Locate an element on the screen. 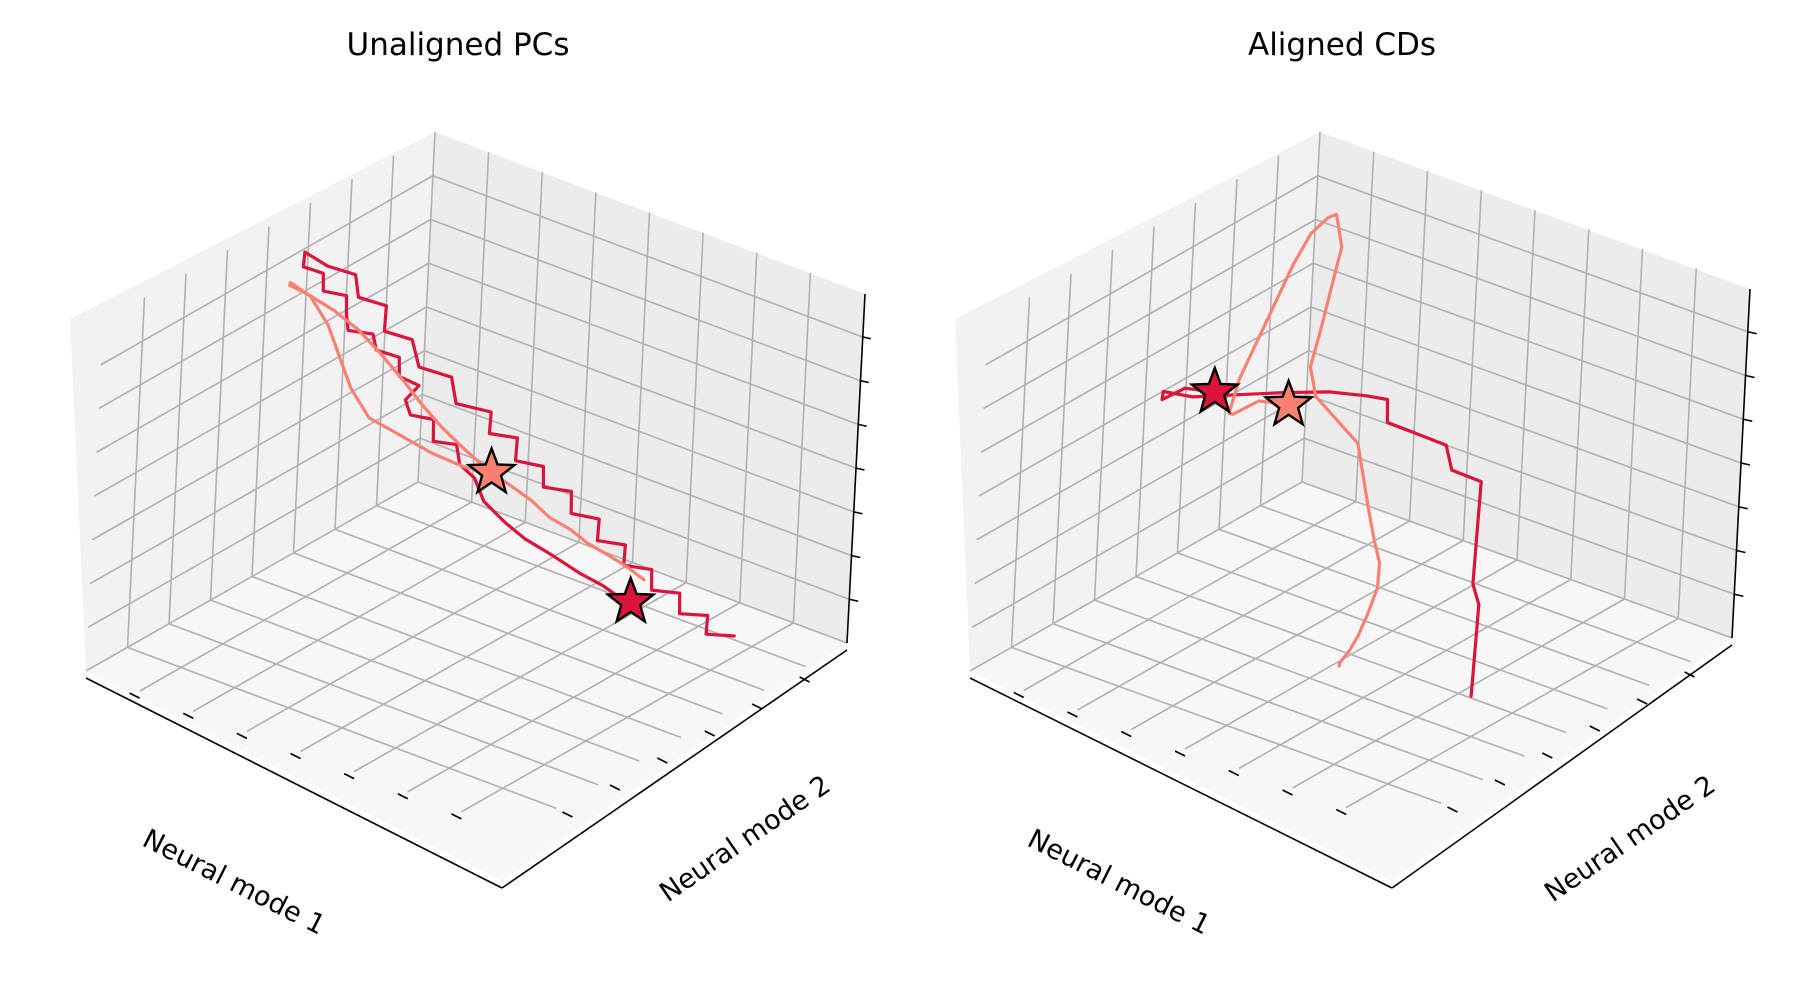  chart-title: Aligned CDs is located at coordinates (1342, 45).